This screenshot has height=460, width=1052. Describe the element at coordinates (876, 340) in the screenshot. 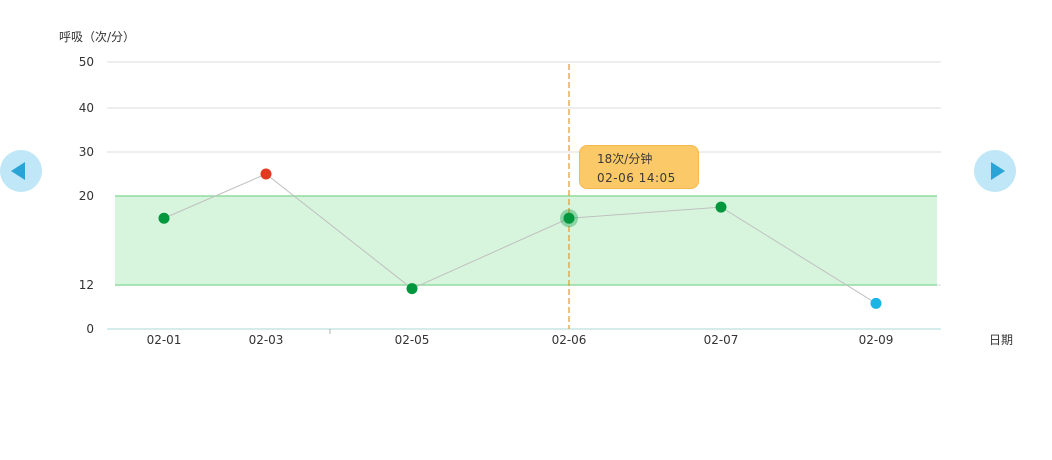

I see `x-tick-label: 02-09` at that location.